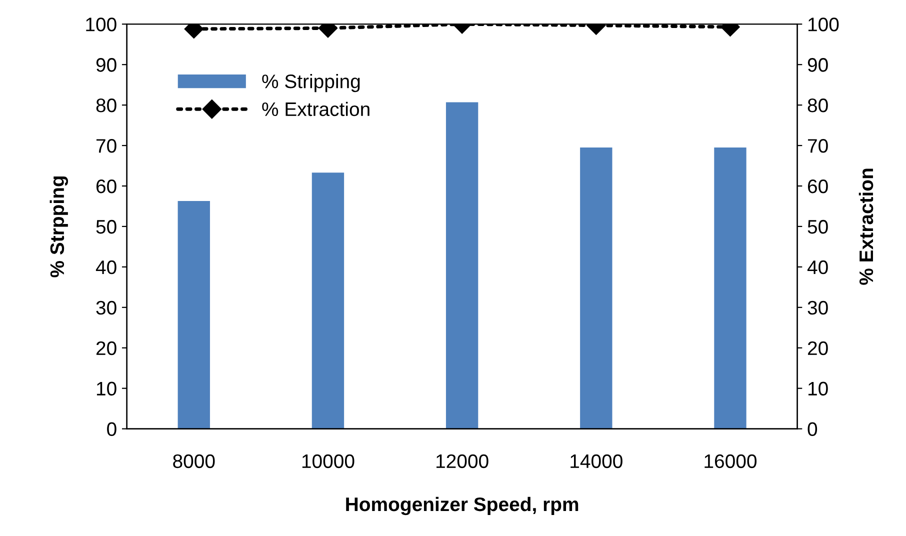 This screenshot has height=536, width=906. What do you see at coordinates (101, 25) in the screenshot?
I see `y-tick-label: 100` at bounding box center [101, 25].